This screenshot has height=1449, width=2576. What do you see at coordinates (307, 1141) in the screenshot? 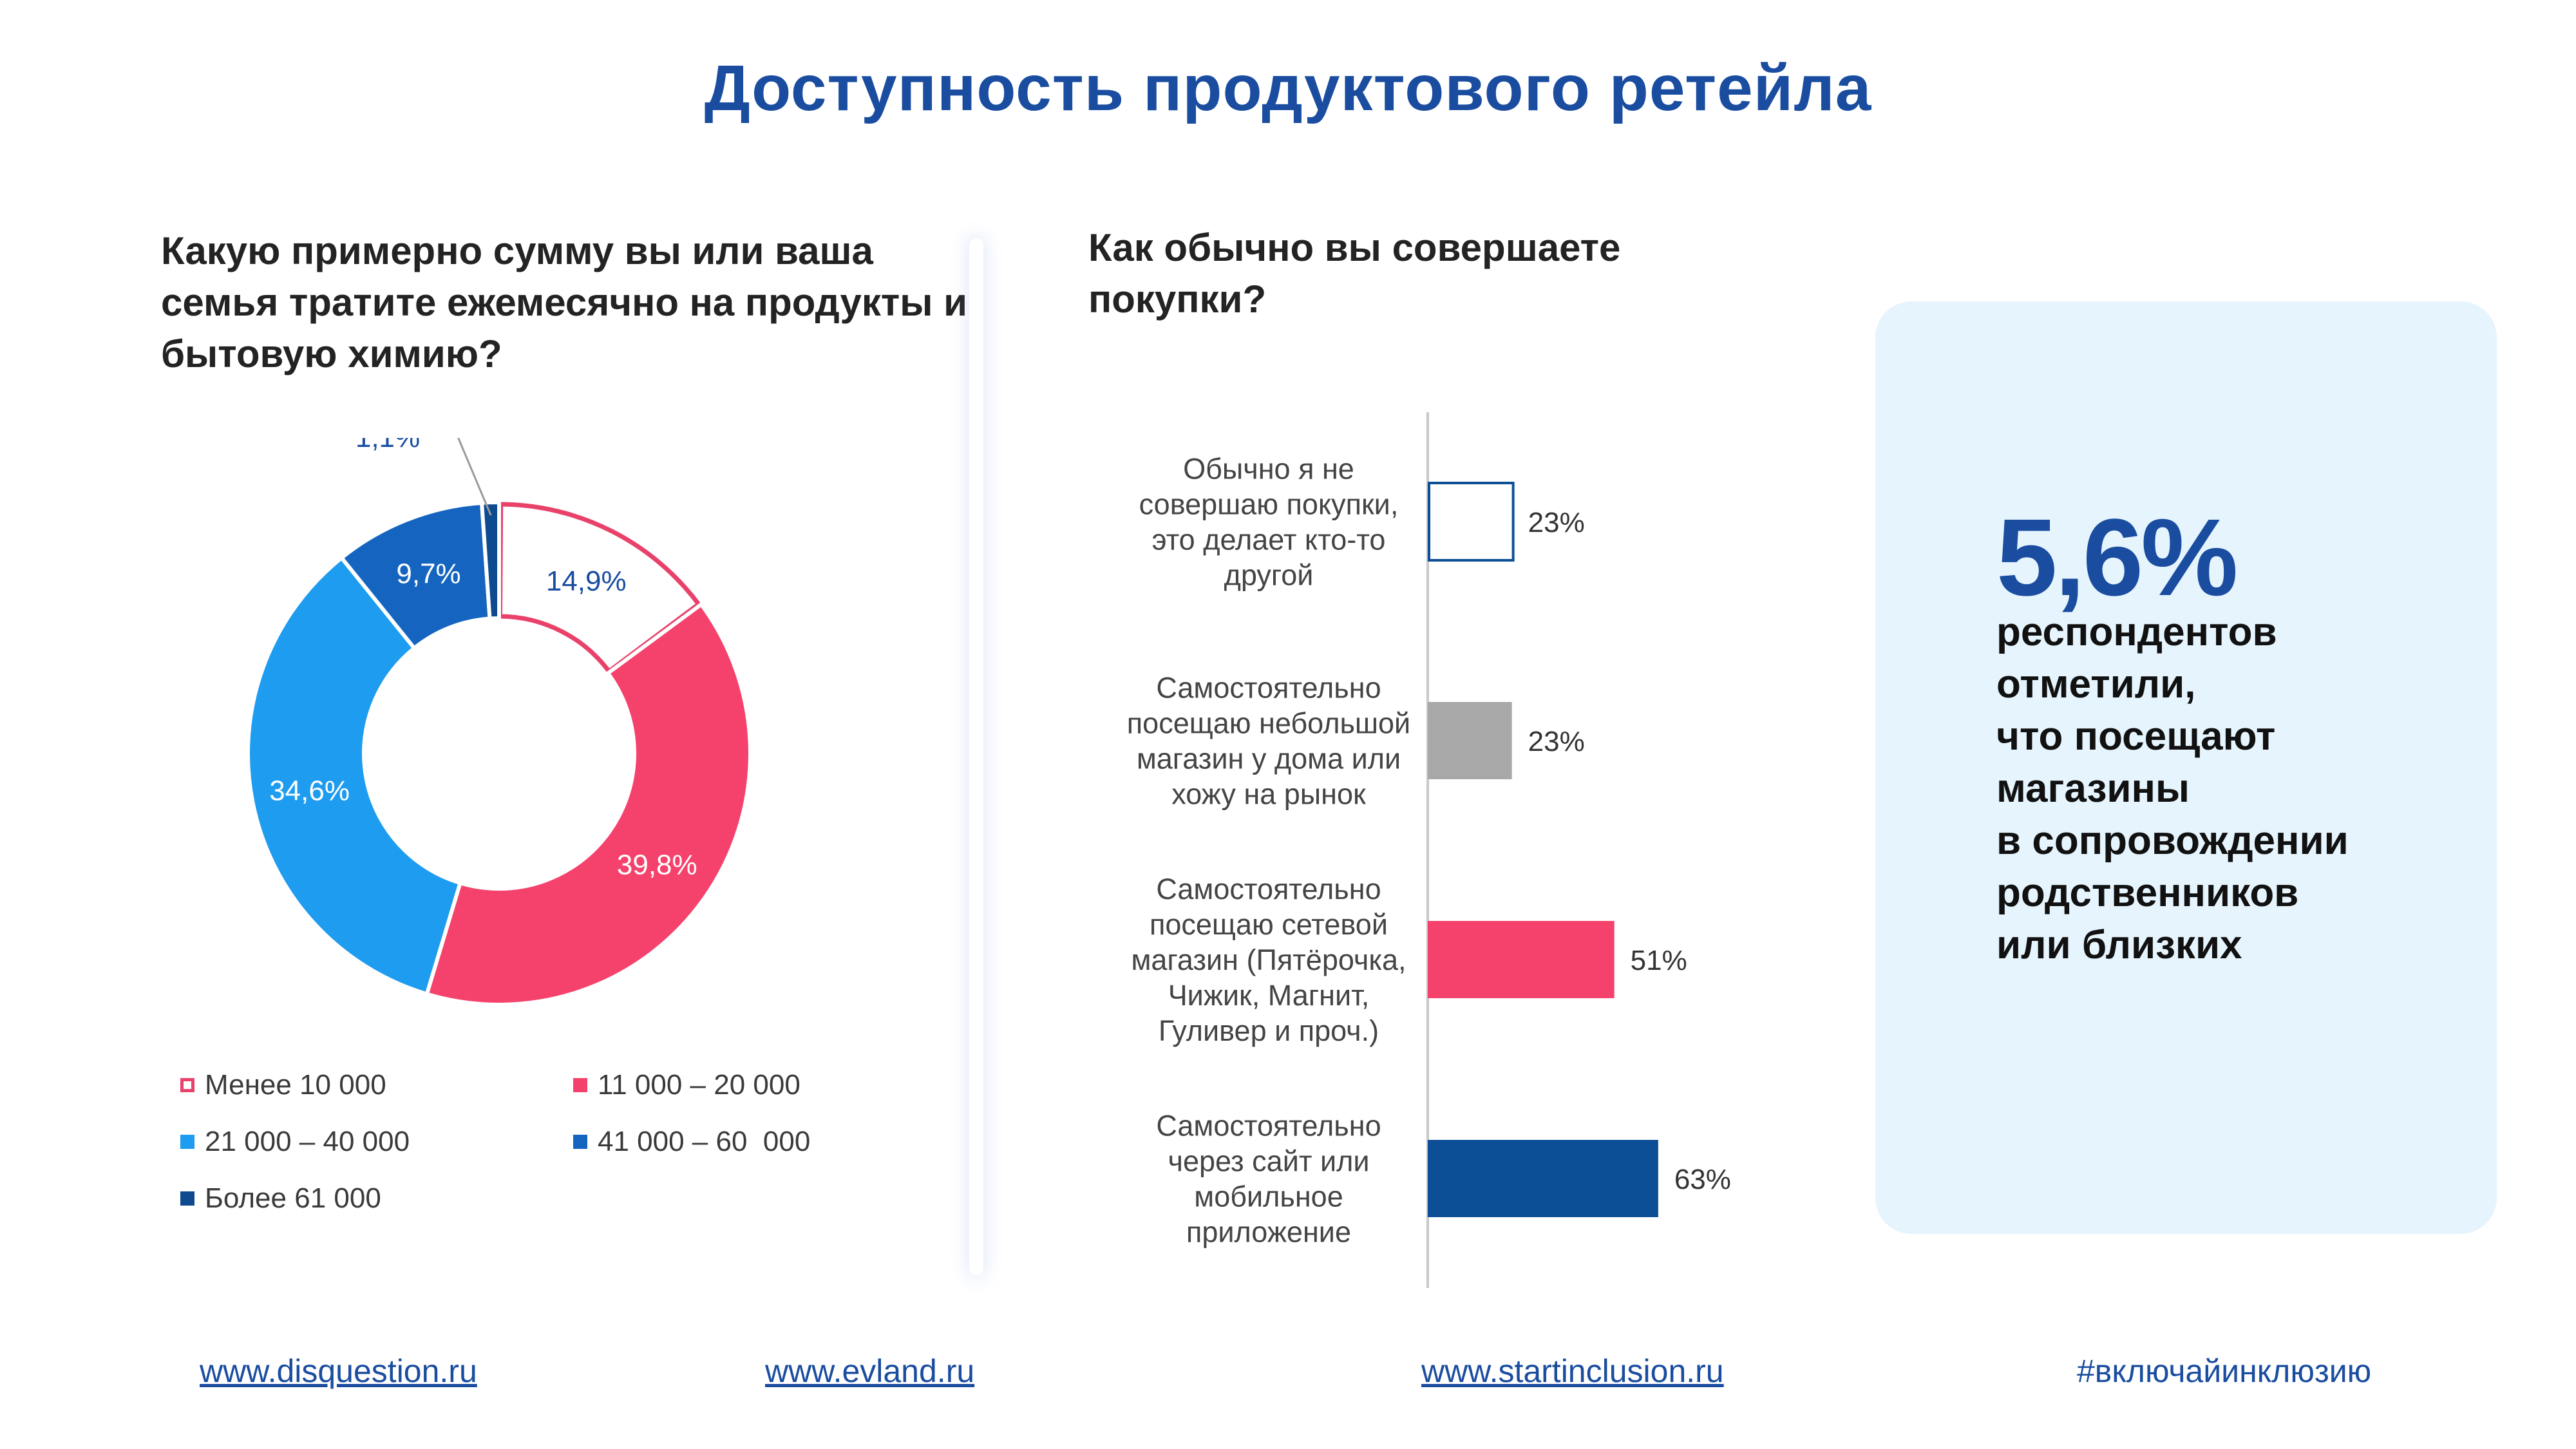
I see `legend-label: 21 000 – 40 000` at bounding box center [307, 1141].